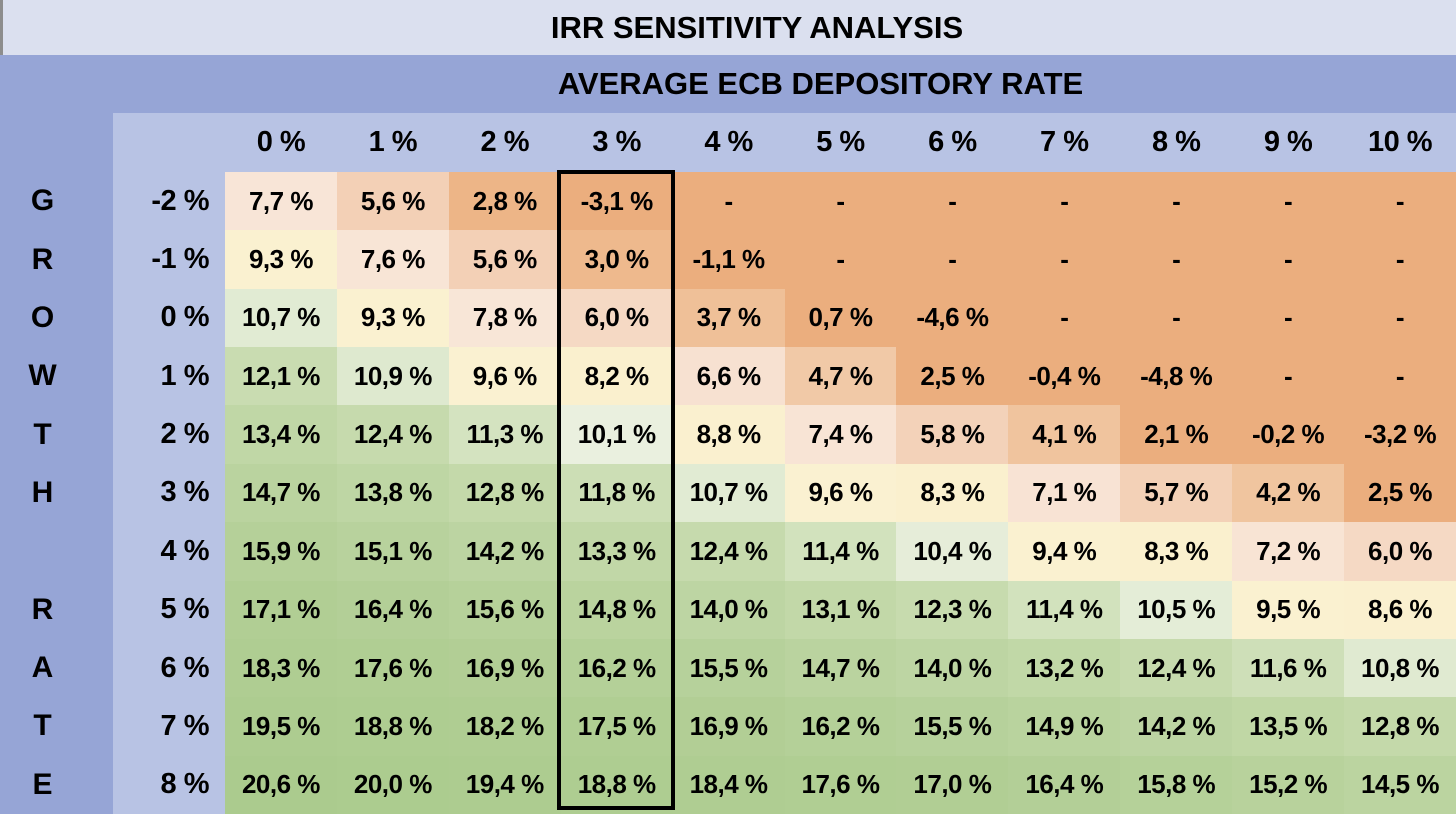 The width and height of the screenshot is (1456, 814). I want to click on irr-cell-r5-c3: 11,8 %, so click(616, 493).